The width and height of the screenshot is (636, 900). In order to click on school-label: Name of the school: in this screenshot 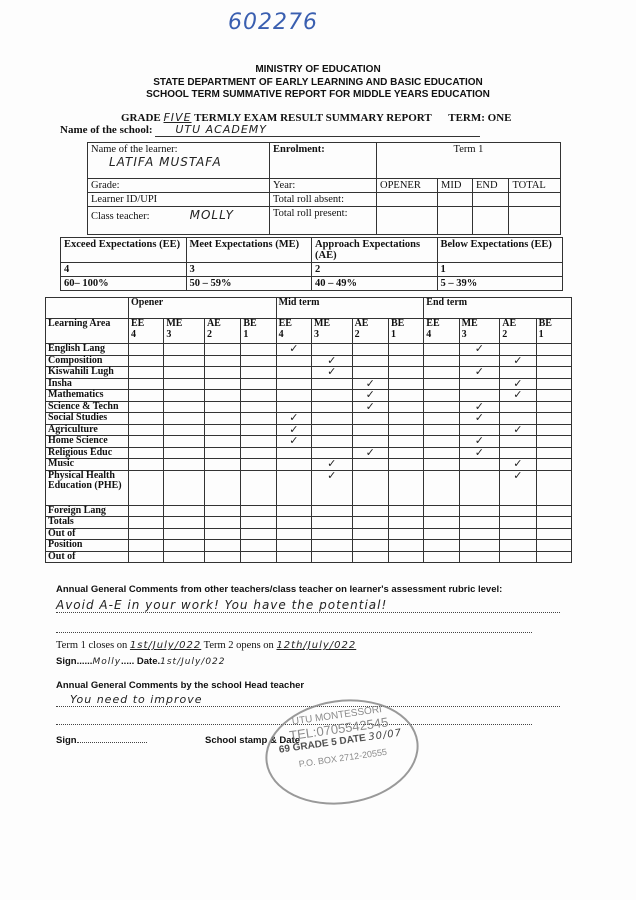, I will do `click(106, 130)`.